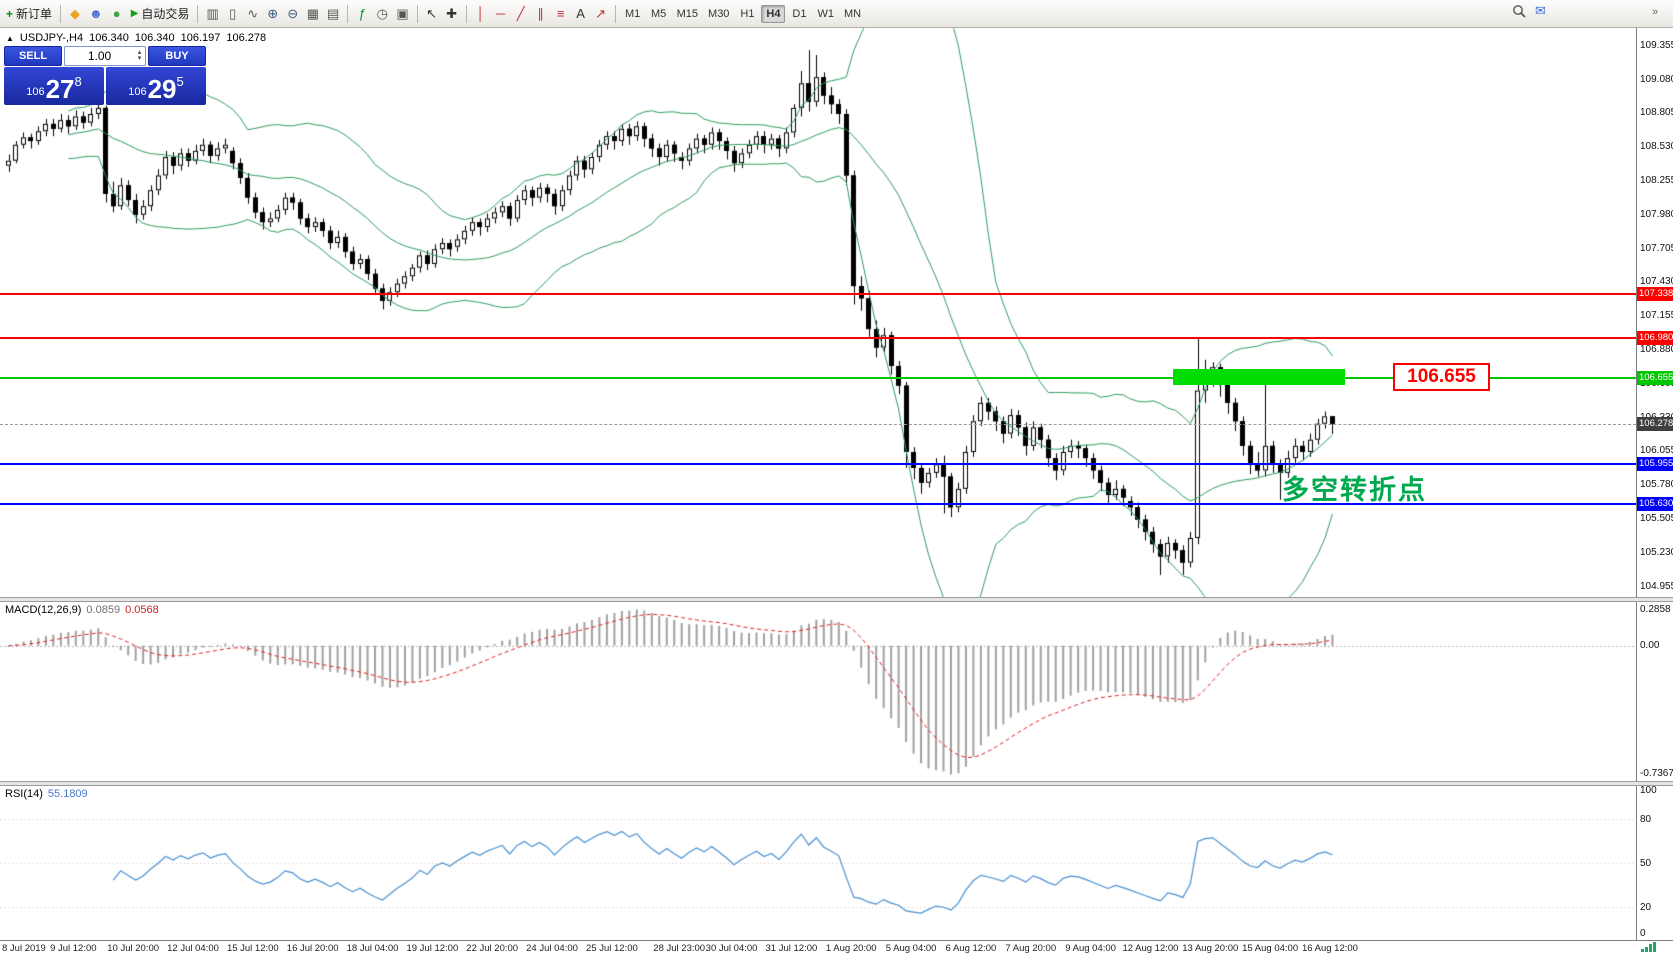  What do you see at coordinates (154, 38) in the screenshot?
I see `ohlc-high: 106.340` at bounding box center [154, 38].